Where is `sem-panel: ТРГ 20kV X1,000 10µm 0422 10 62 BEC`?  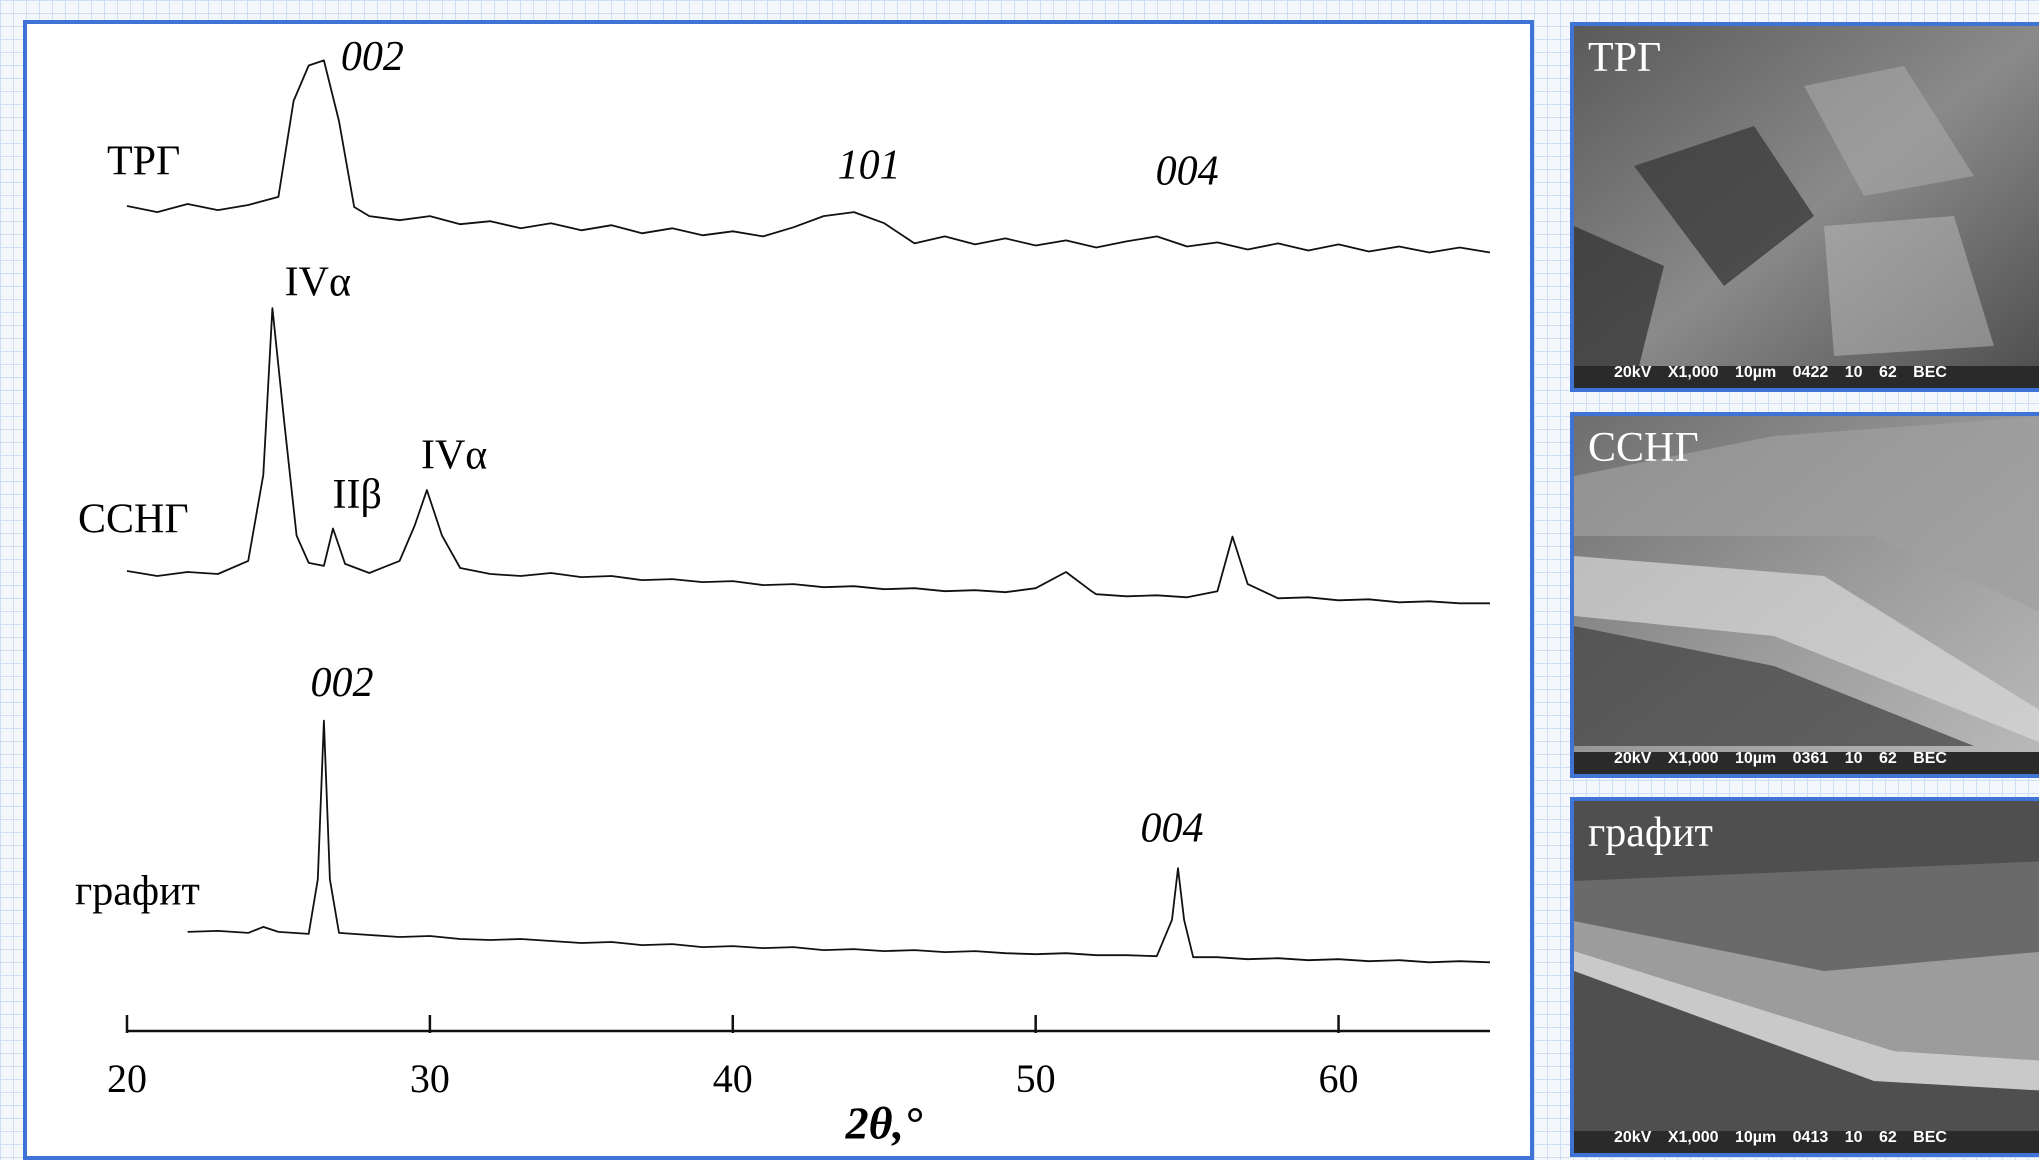 sem-panel: ТРГ 20kV X1,000 10µm 0422 10 62 BEC is located at coordinates (1804, 207).